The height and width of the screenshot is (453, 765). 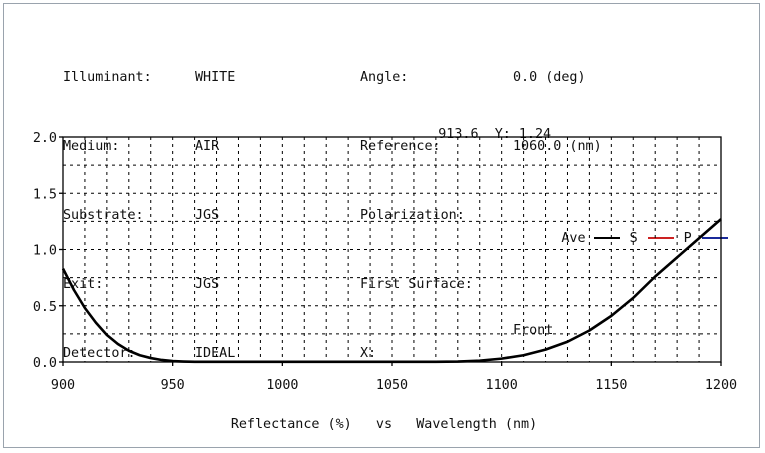 What do you see at coordinates (103, 215) in the screenshot?
I see `substrate-label: Substrate:` at bounding box center [103, 215].